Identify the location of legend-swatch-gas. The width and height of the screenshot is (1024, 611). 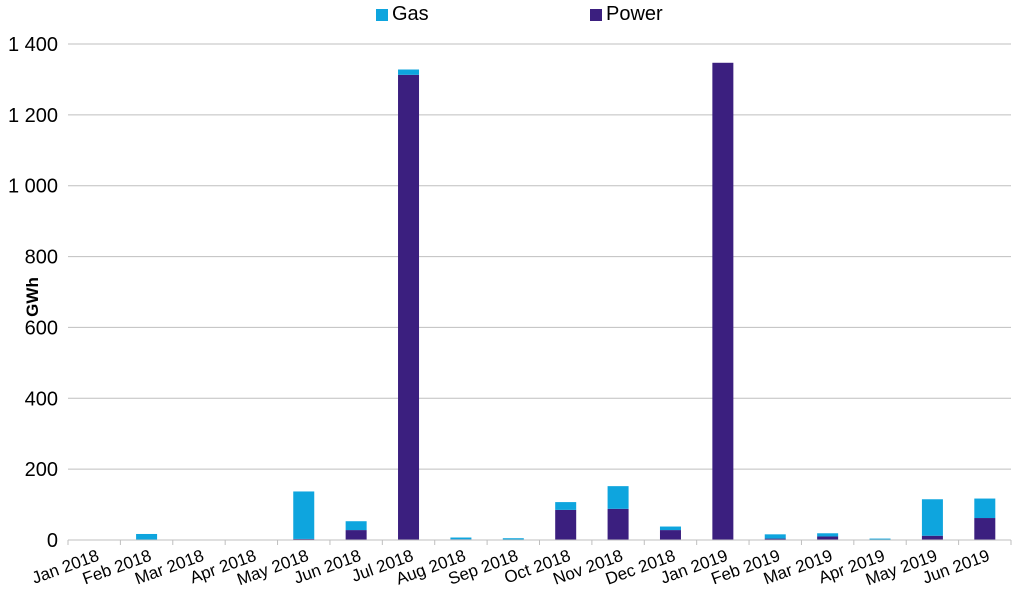
(382, 15).